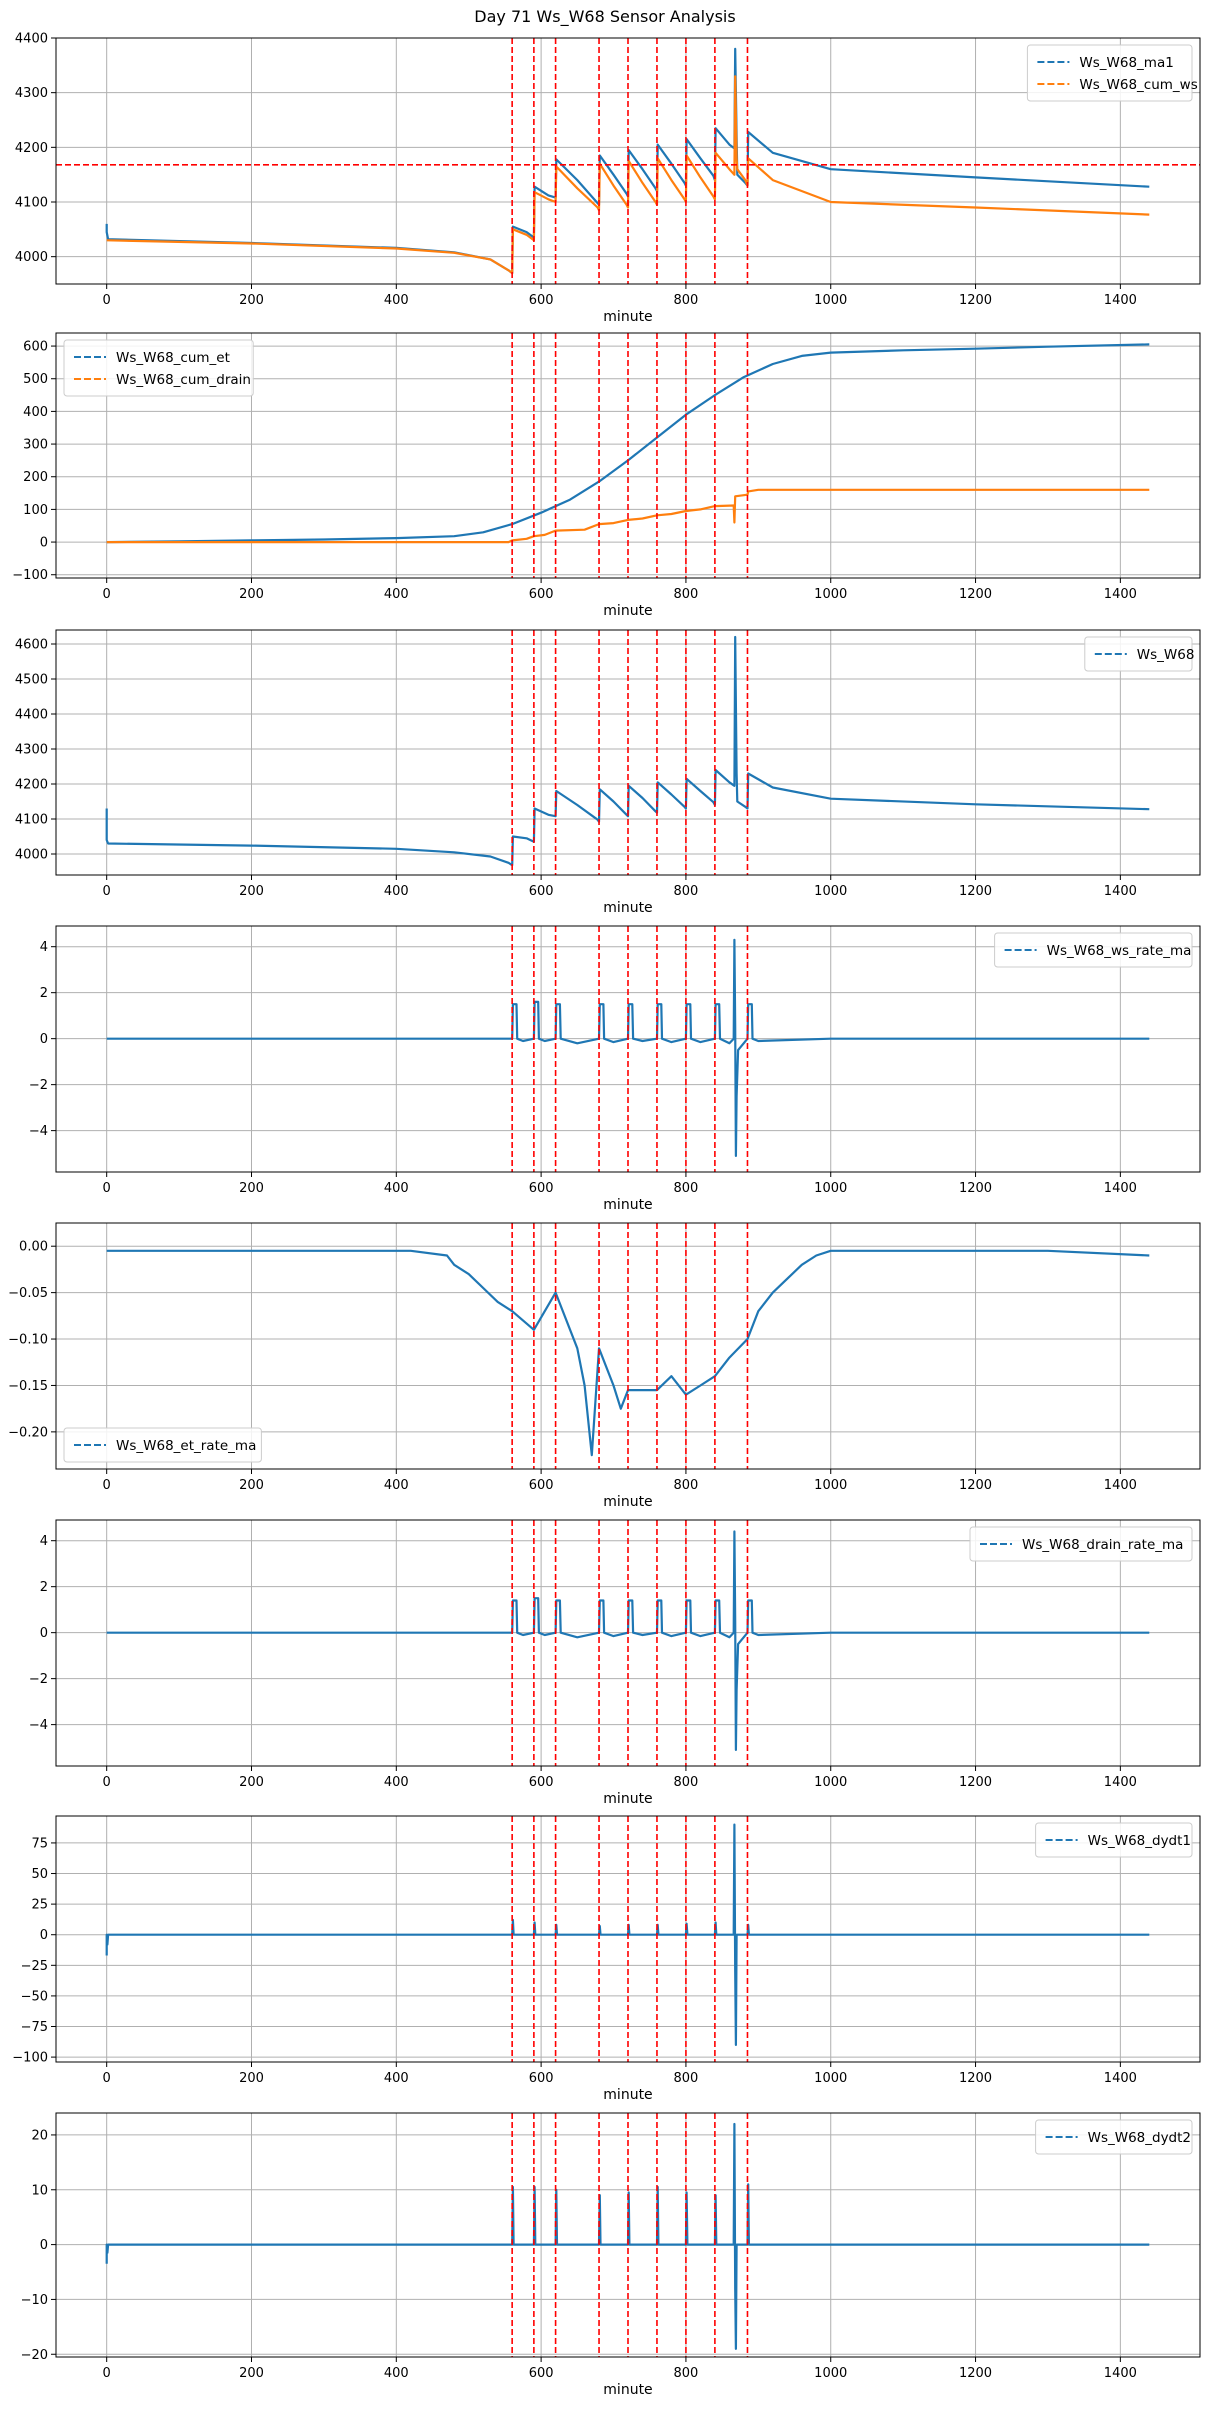 This screenshot has height=2411, width=1211. I want to click on legend-label: Ws_W68_drain_rate_ma, so click(1102, 1545).